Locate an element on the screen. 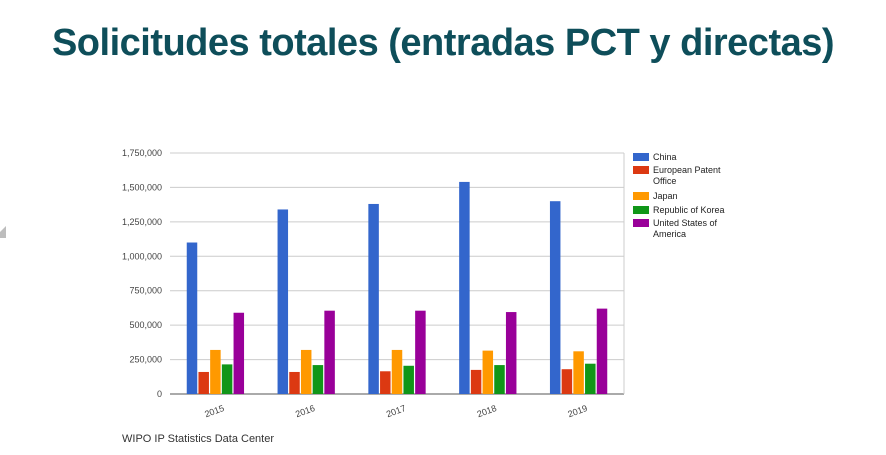 The height and width of the screenshot is (455, 886). y-tick-label: 1,250,000 is located at coordinates (142, 222).